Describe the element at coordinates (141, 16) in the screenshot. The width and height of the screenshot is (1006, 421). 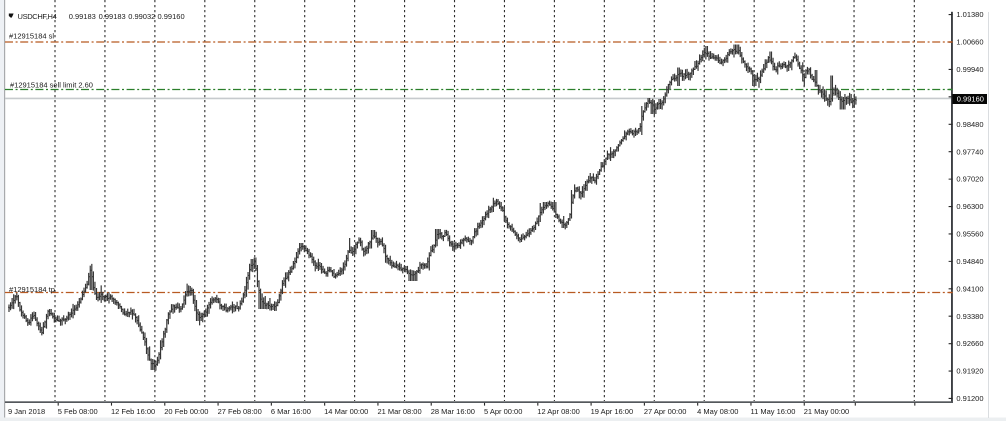
I see `svg-text: 0.99032` at that location.